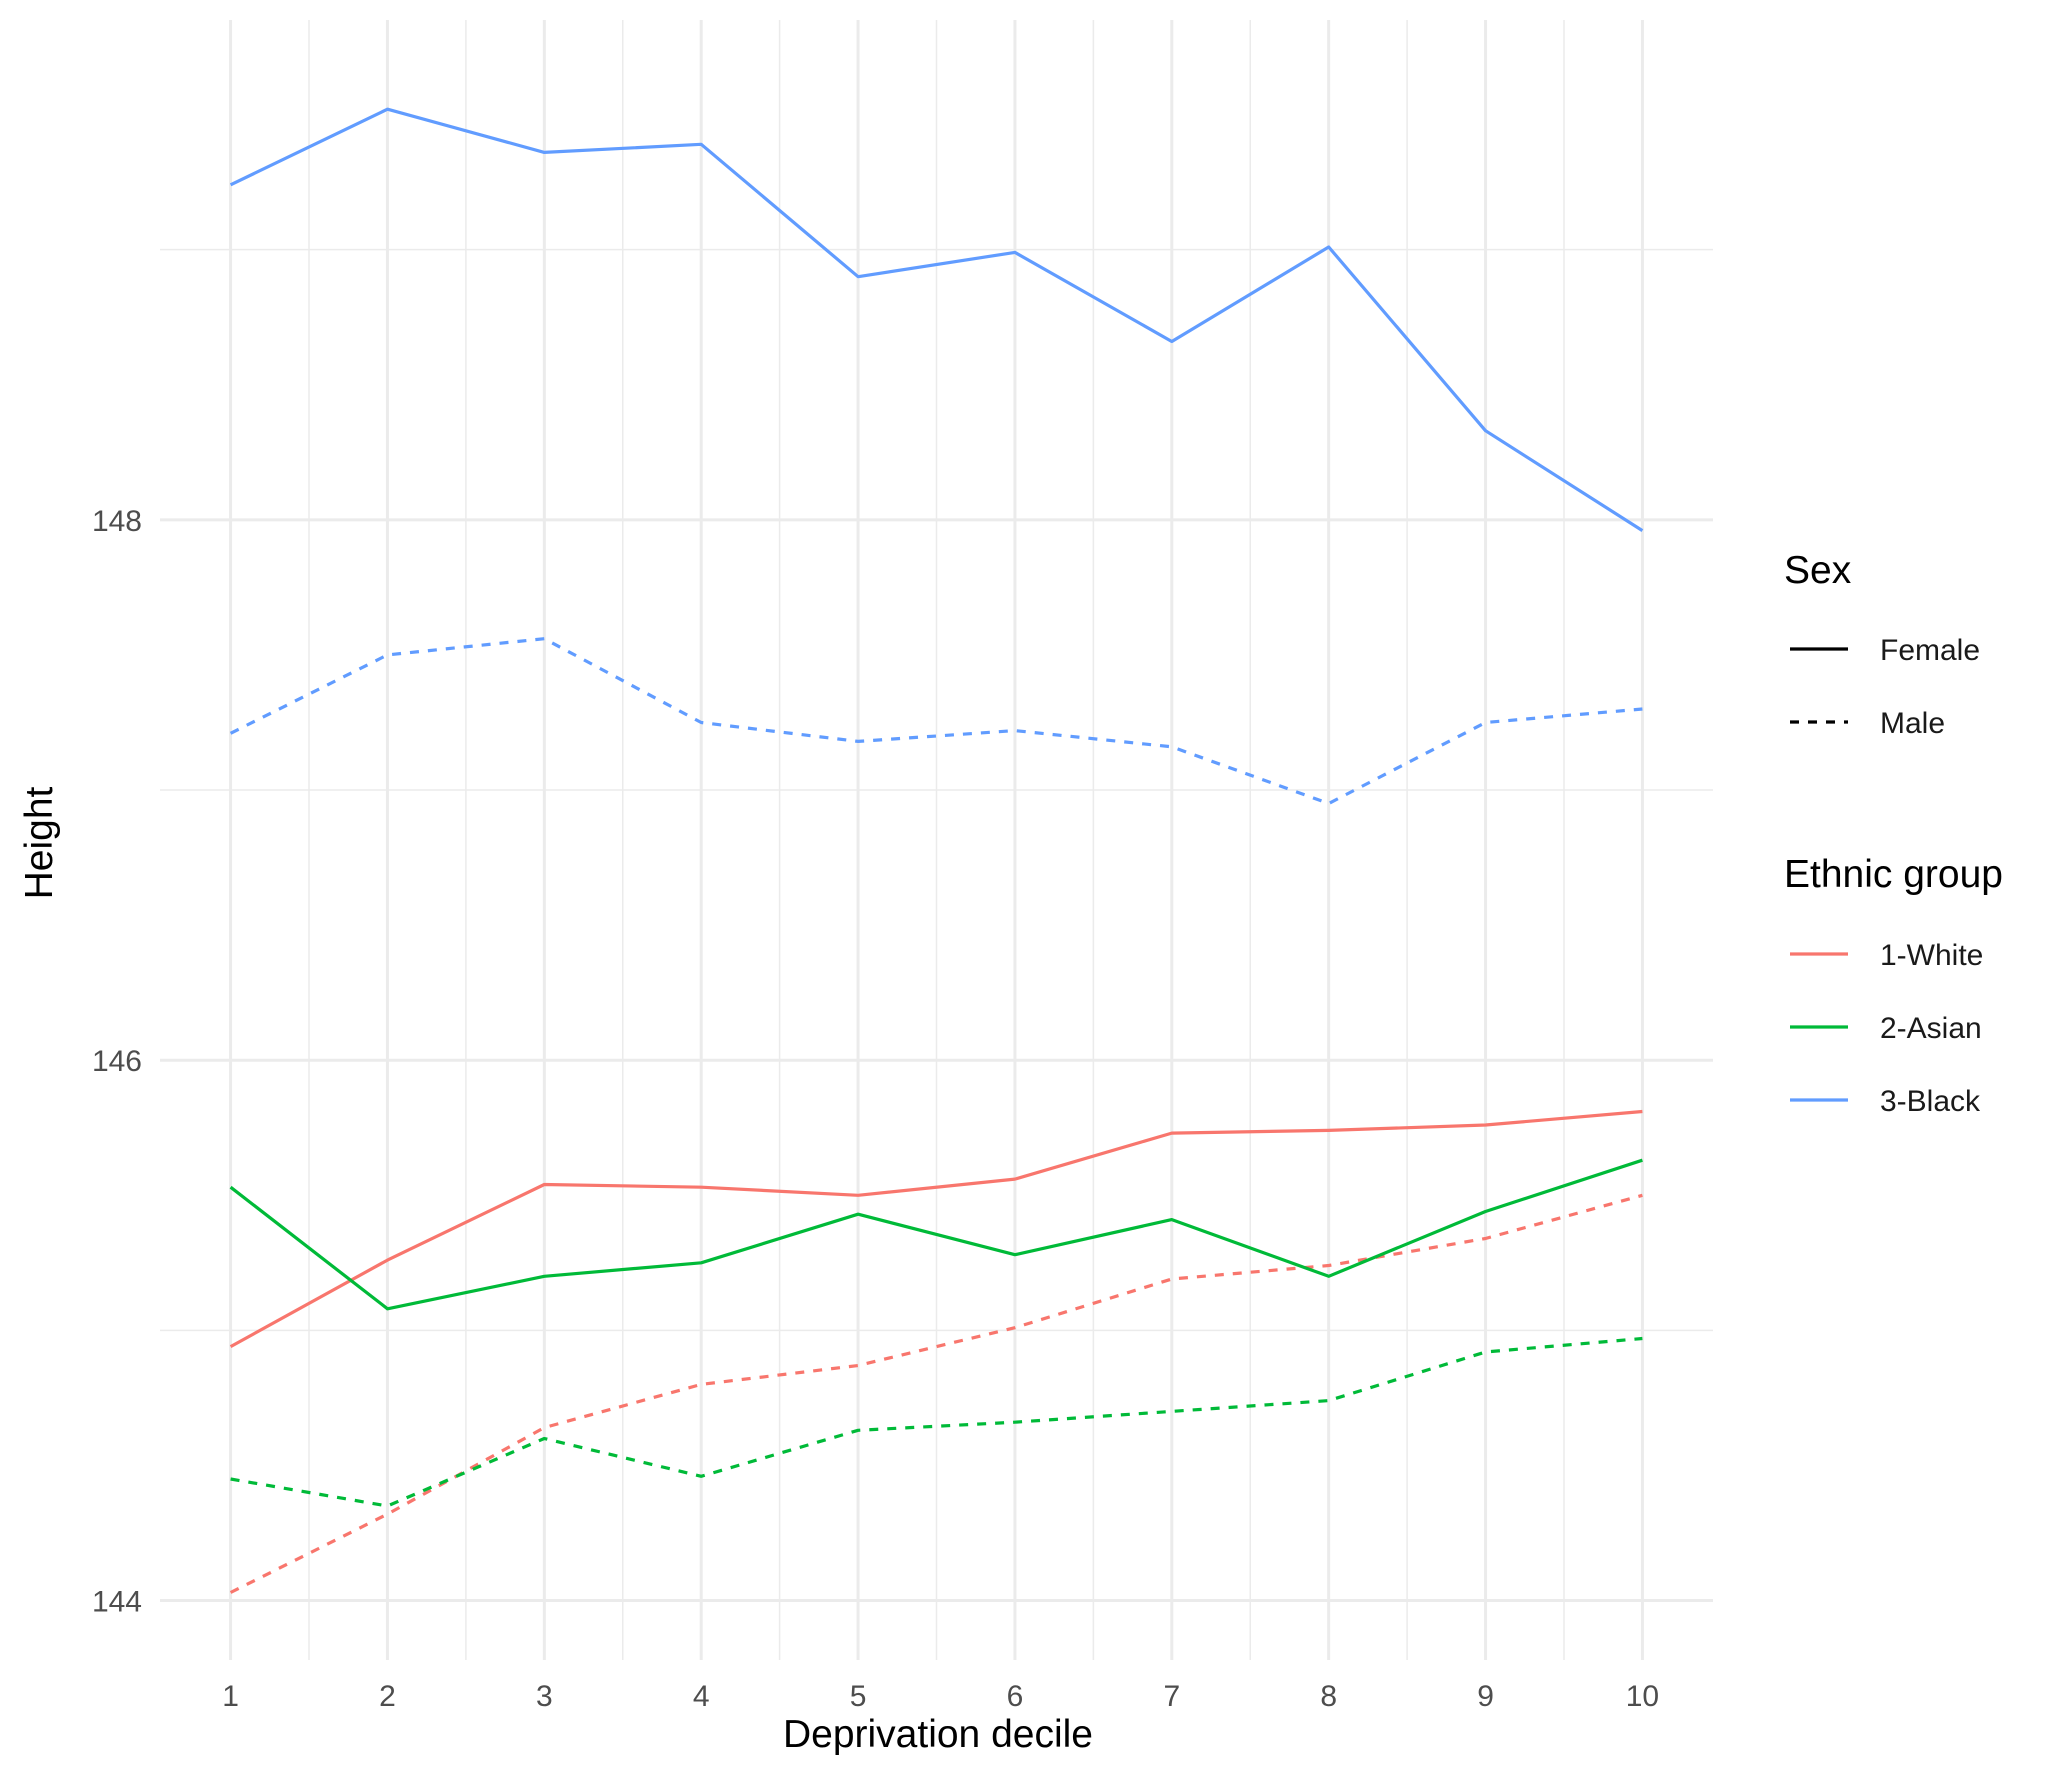  What do you see at coordinates (387, 1696) in the screenshot?
I see `x-tick-label: 2` at bounding box center [387, 1696].